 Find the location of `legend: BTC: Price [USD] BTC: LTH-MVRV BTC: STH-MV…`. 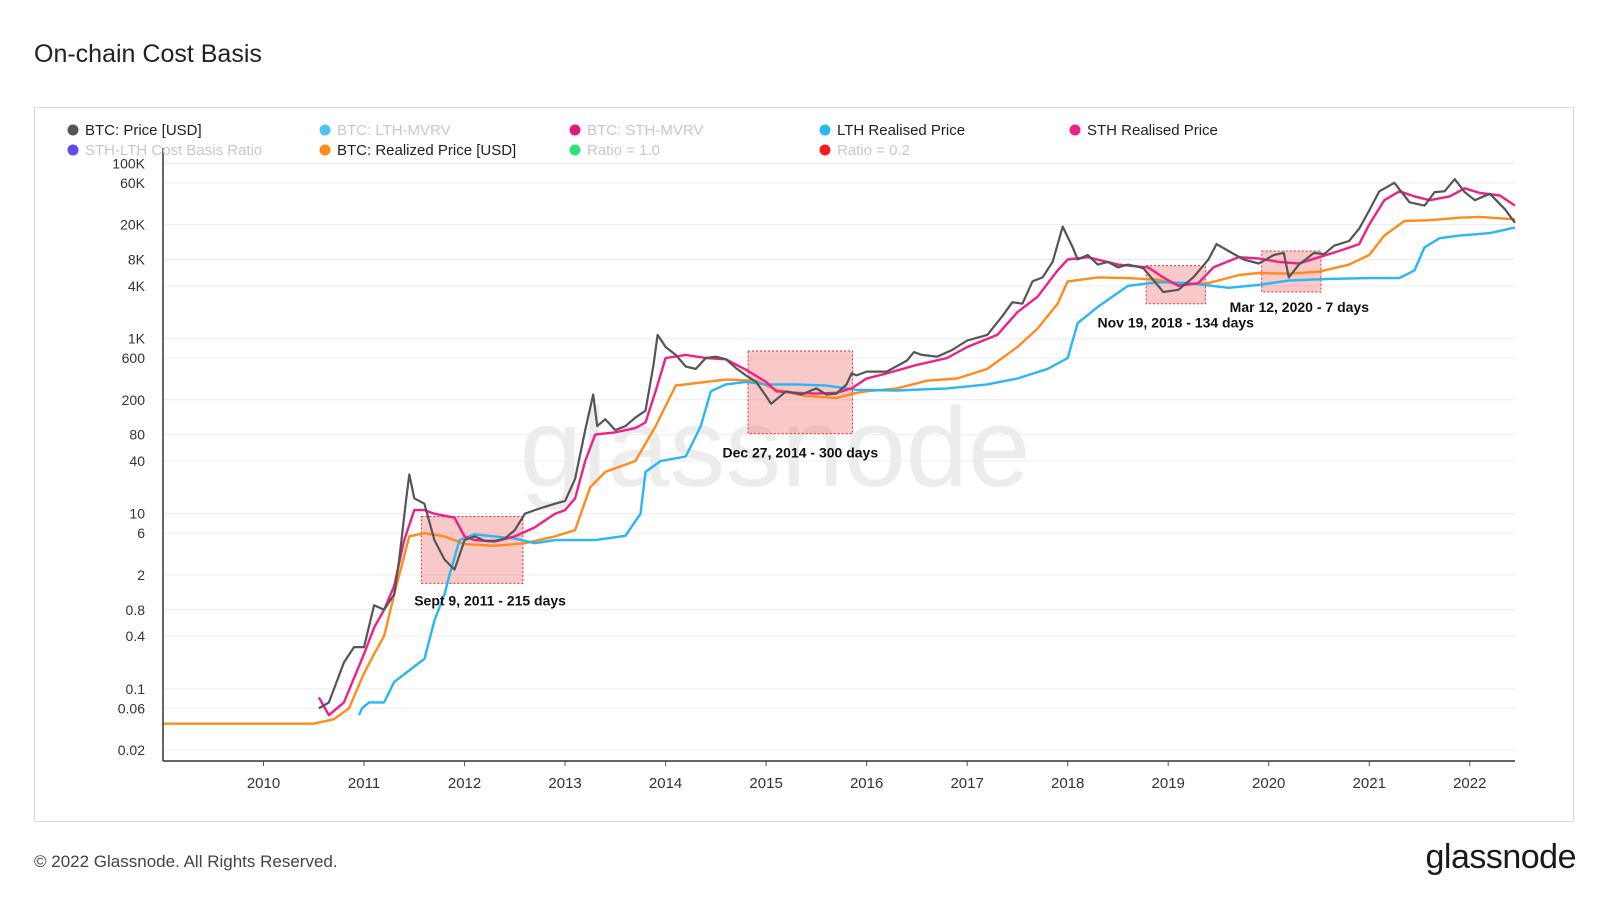

legend: BTC: Price [USD] BTC: LTH-MVRV BTC: STH-MV… is located at coordinates (642, 140).